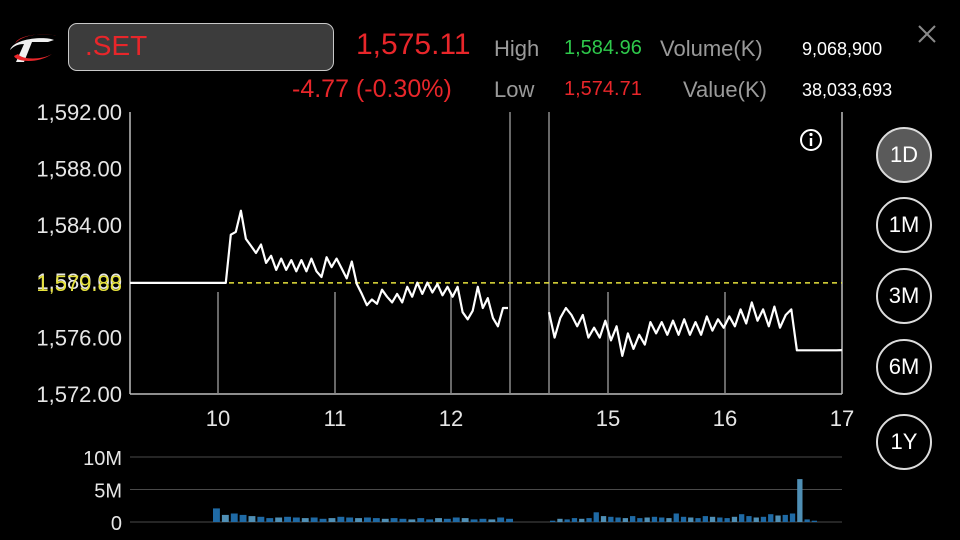  I want to click on period-button-1m: 1M, so click(904, 225).